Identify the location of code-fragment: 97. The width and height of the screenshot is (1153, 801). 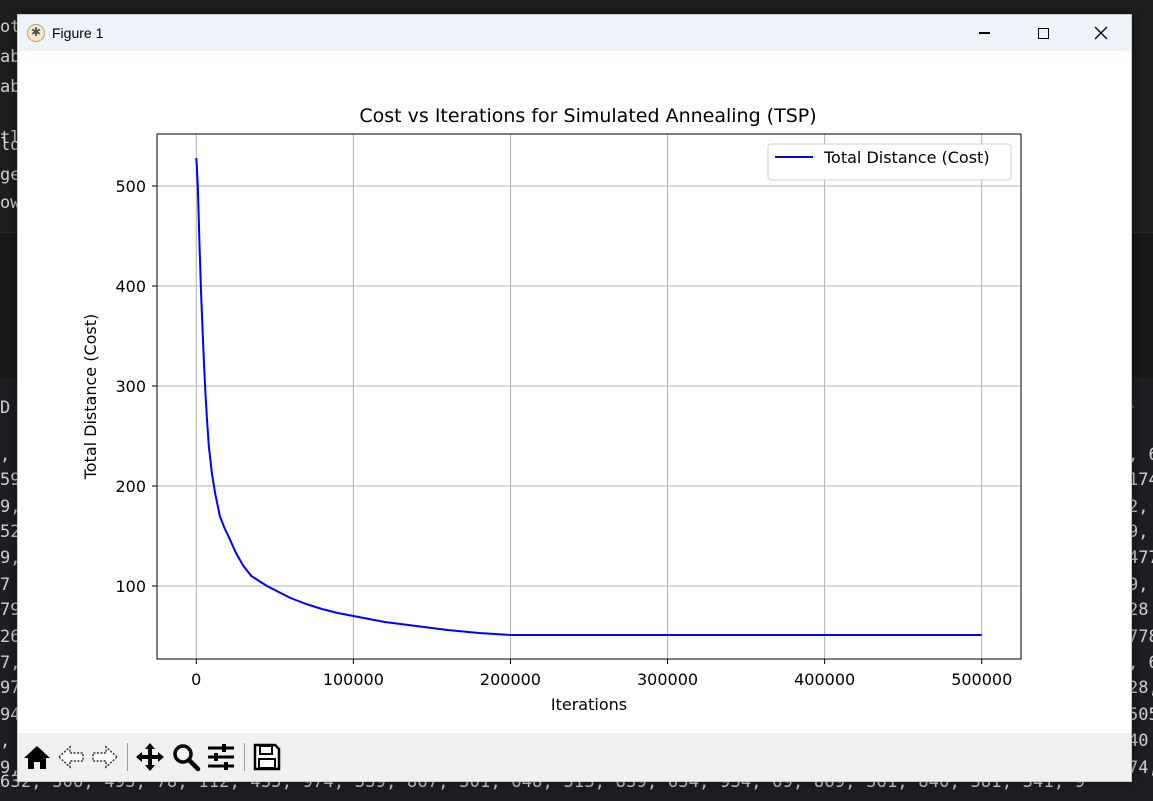
(10, 688).